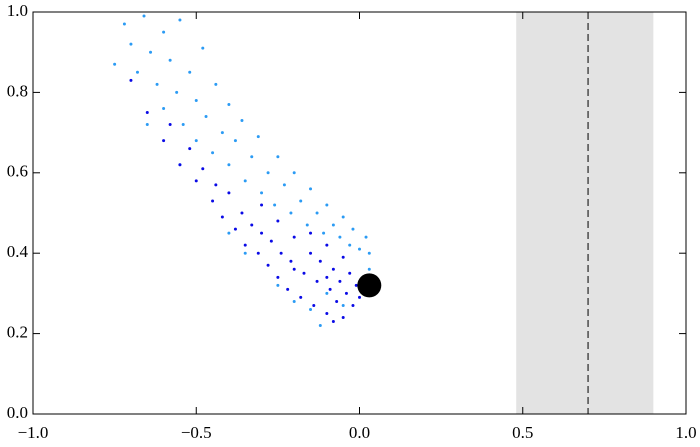  I want to click on y-tick-label: 0.6, so click(17, 171).